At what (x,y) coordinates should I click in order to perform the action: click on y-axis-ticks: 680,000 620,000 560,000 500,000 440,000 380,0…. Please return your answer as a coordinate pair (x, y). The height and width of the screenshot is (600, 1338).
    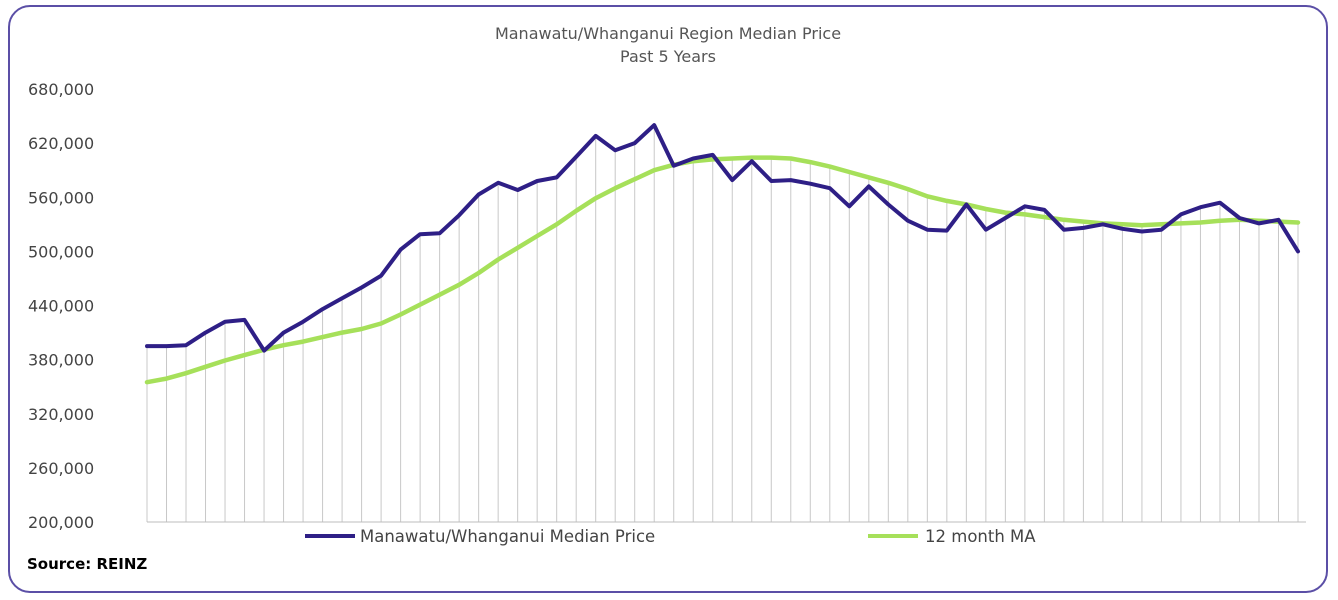
    Looking at the image, I should click on (61, 306).